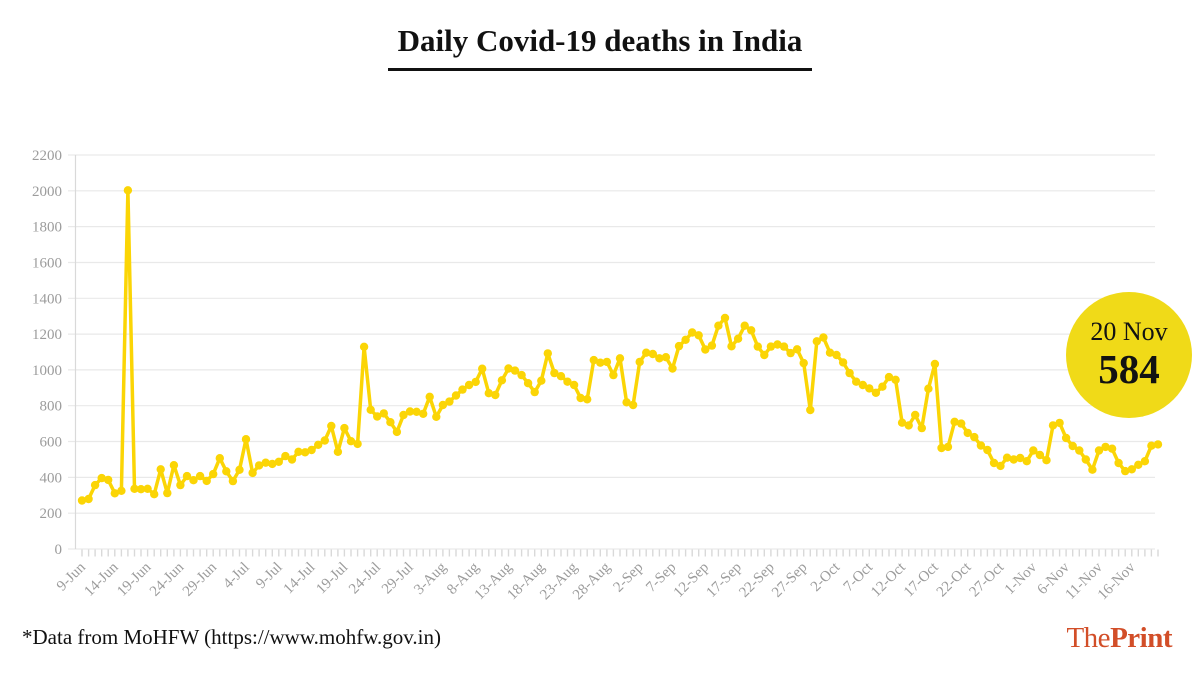 This screenshot has height=675, width=1200. I want to click on svg-text: 1600, so click(47, 264).